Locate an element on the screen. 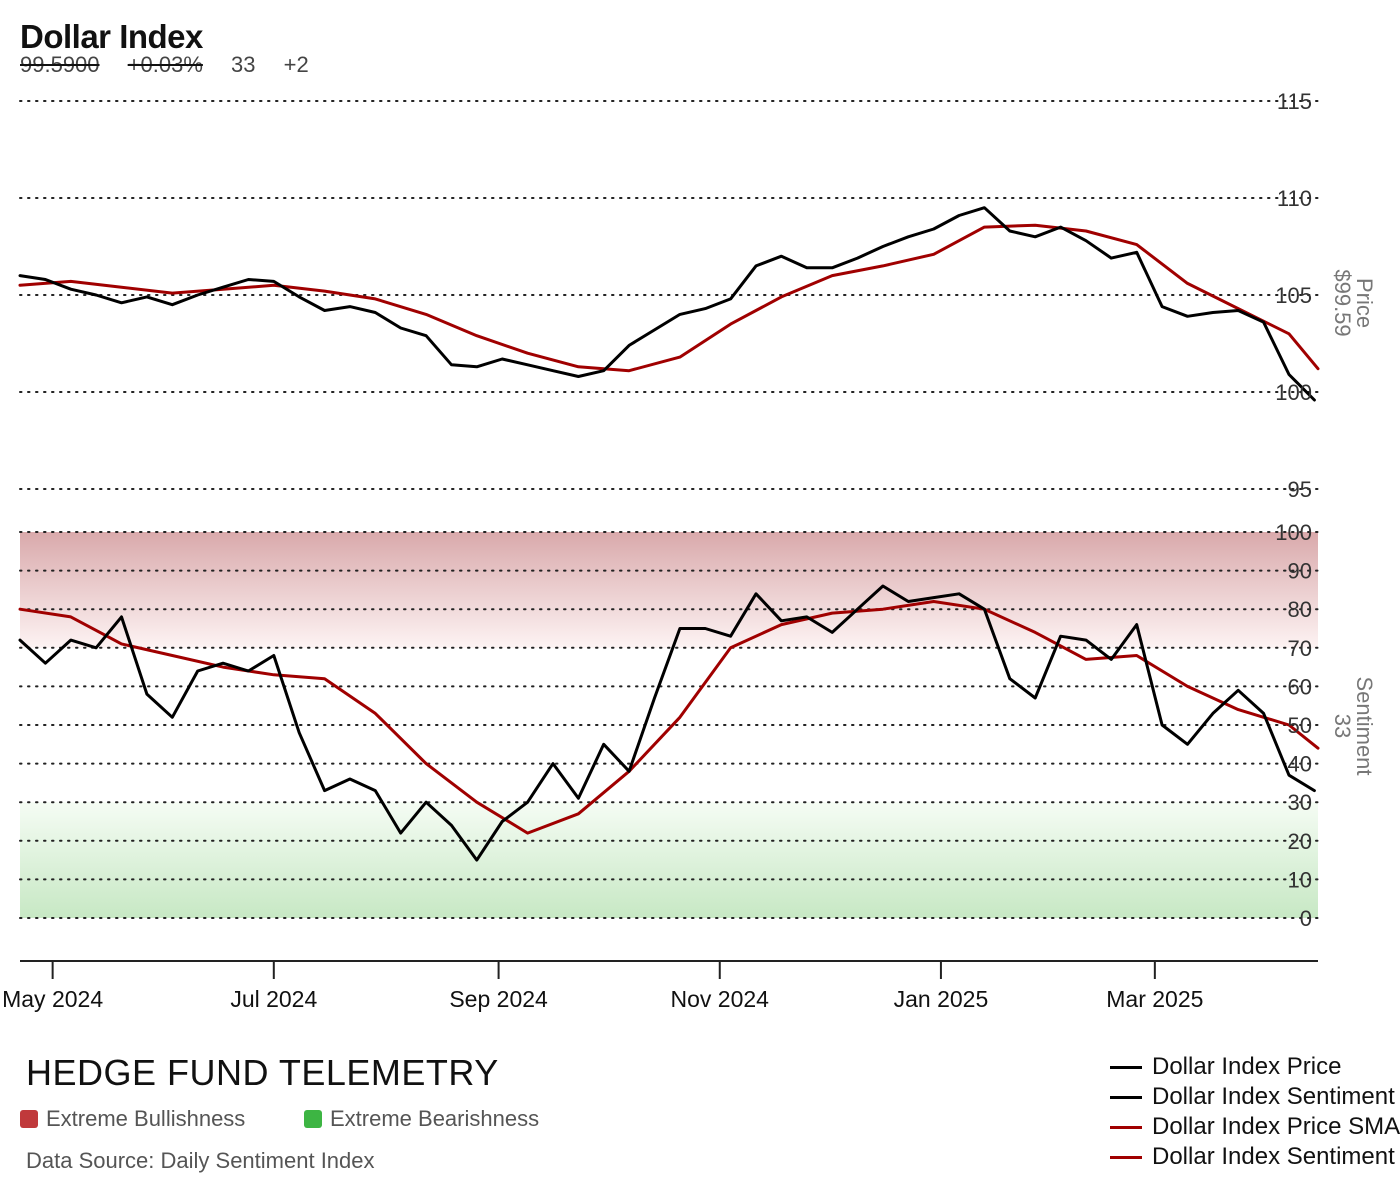 The width and height of the screenshot is (1400, 1200). bearish-label: Extreme Bearishness is located at coordinates (435, 1118).